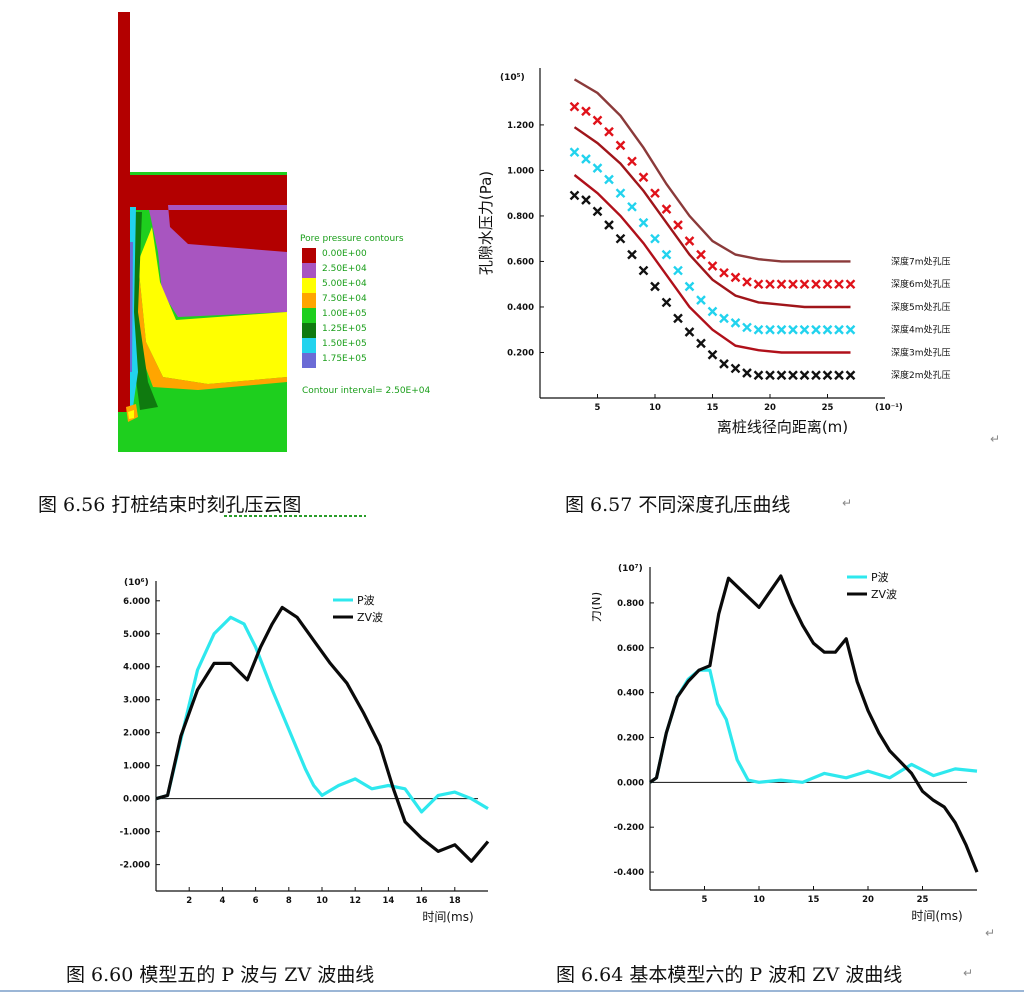 The width and height of the screenshot is (1024, 996). I want to click on caption-fig-6-57: 图 6.57 不同深度孔压曲线, so click(678, 505).